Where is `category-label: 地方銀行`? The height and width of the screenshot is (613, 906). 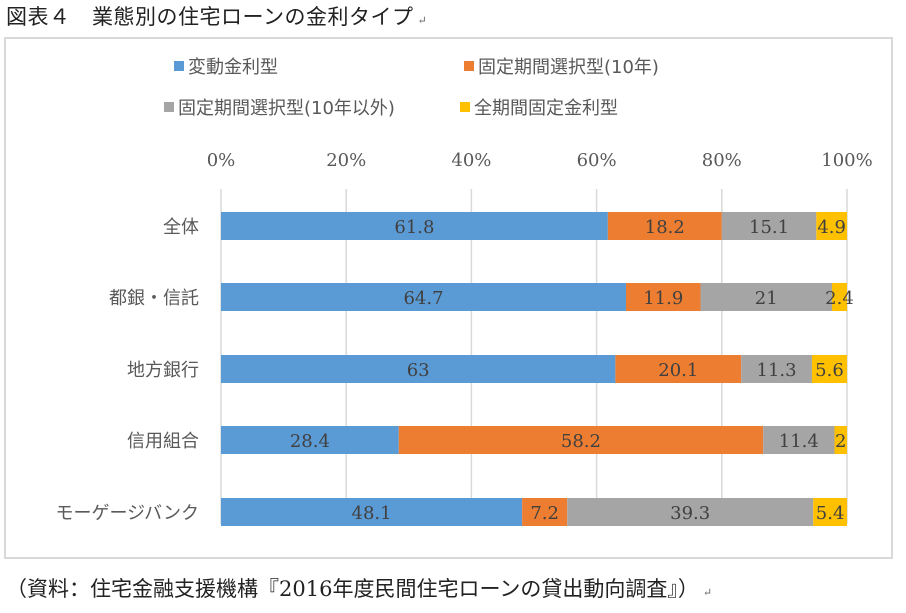 category-label: 地方銀行 is located at coordinates (163, 370).